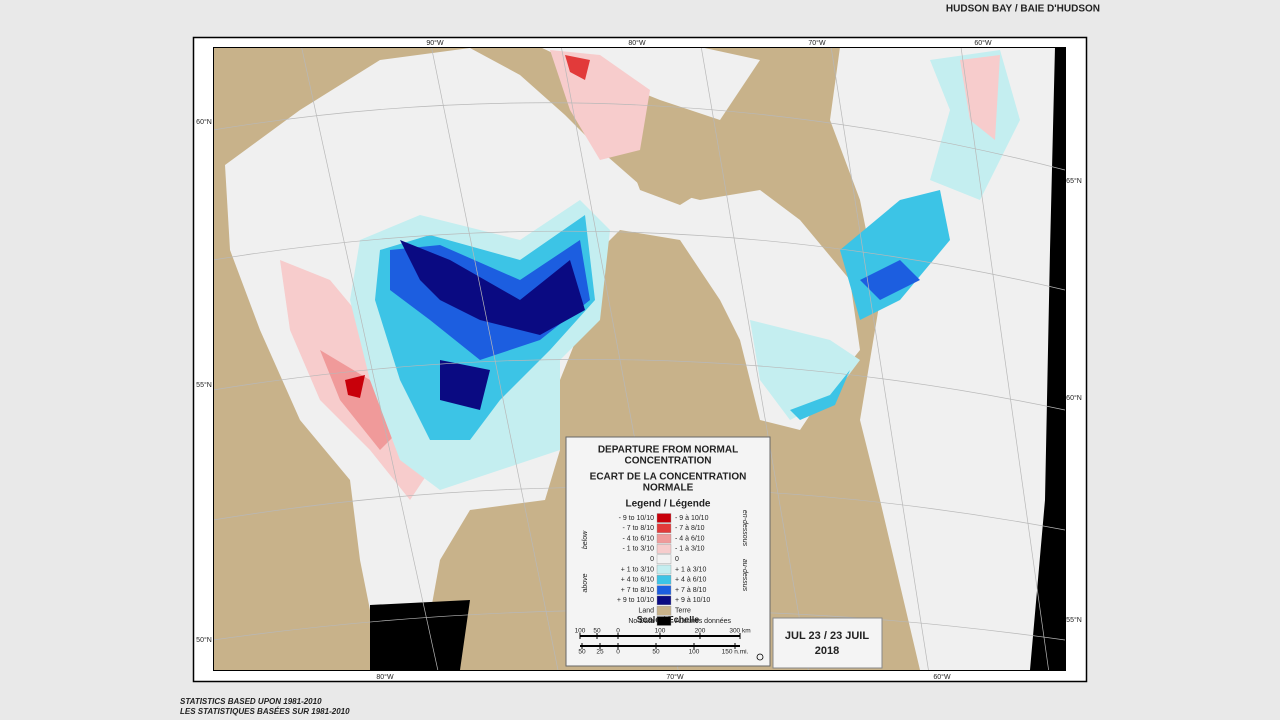 The image size is (1280, 720). What do you see at coordinates (600, 105) in the screenshot?
I see `ice-minus-north` at bounding box center [600, 105].